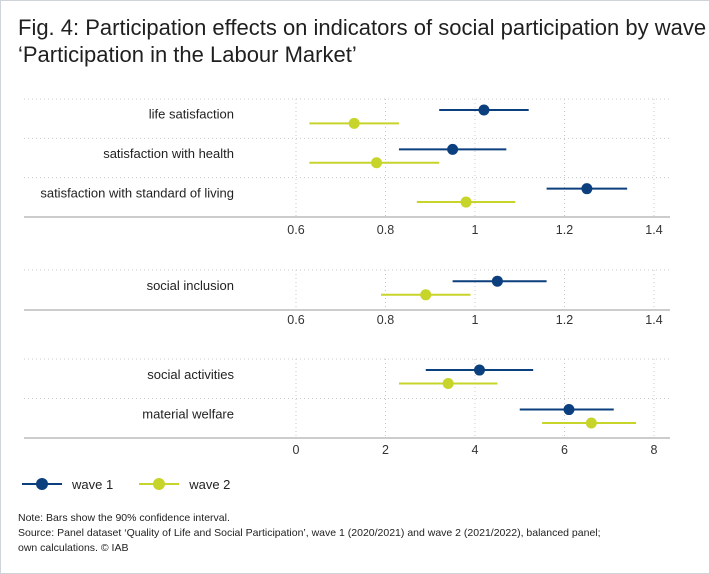 The width and height of the screenshot is (710, 574). I want to click on legend-label-wave-2: wave 2, so click(210, 484).